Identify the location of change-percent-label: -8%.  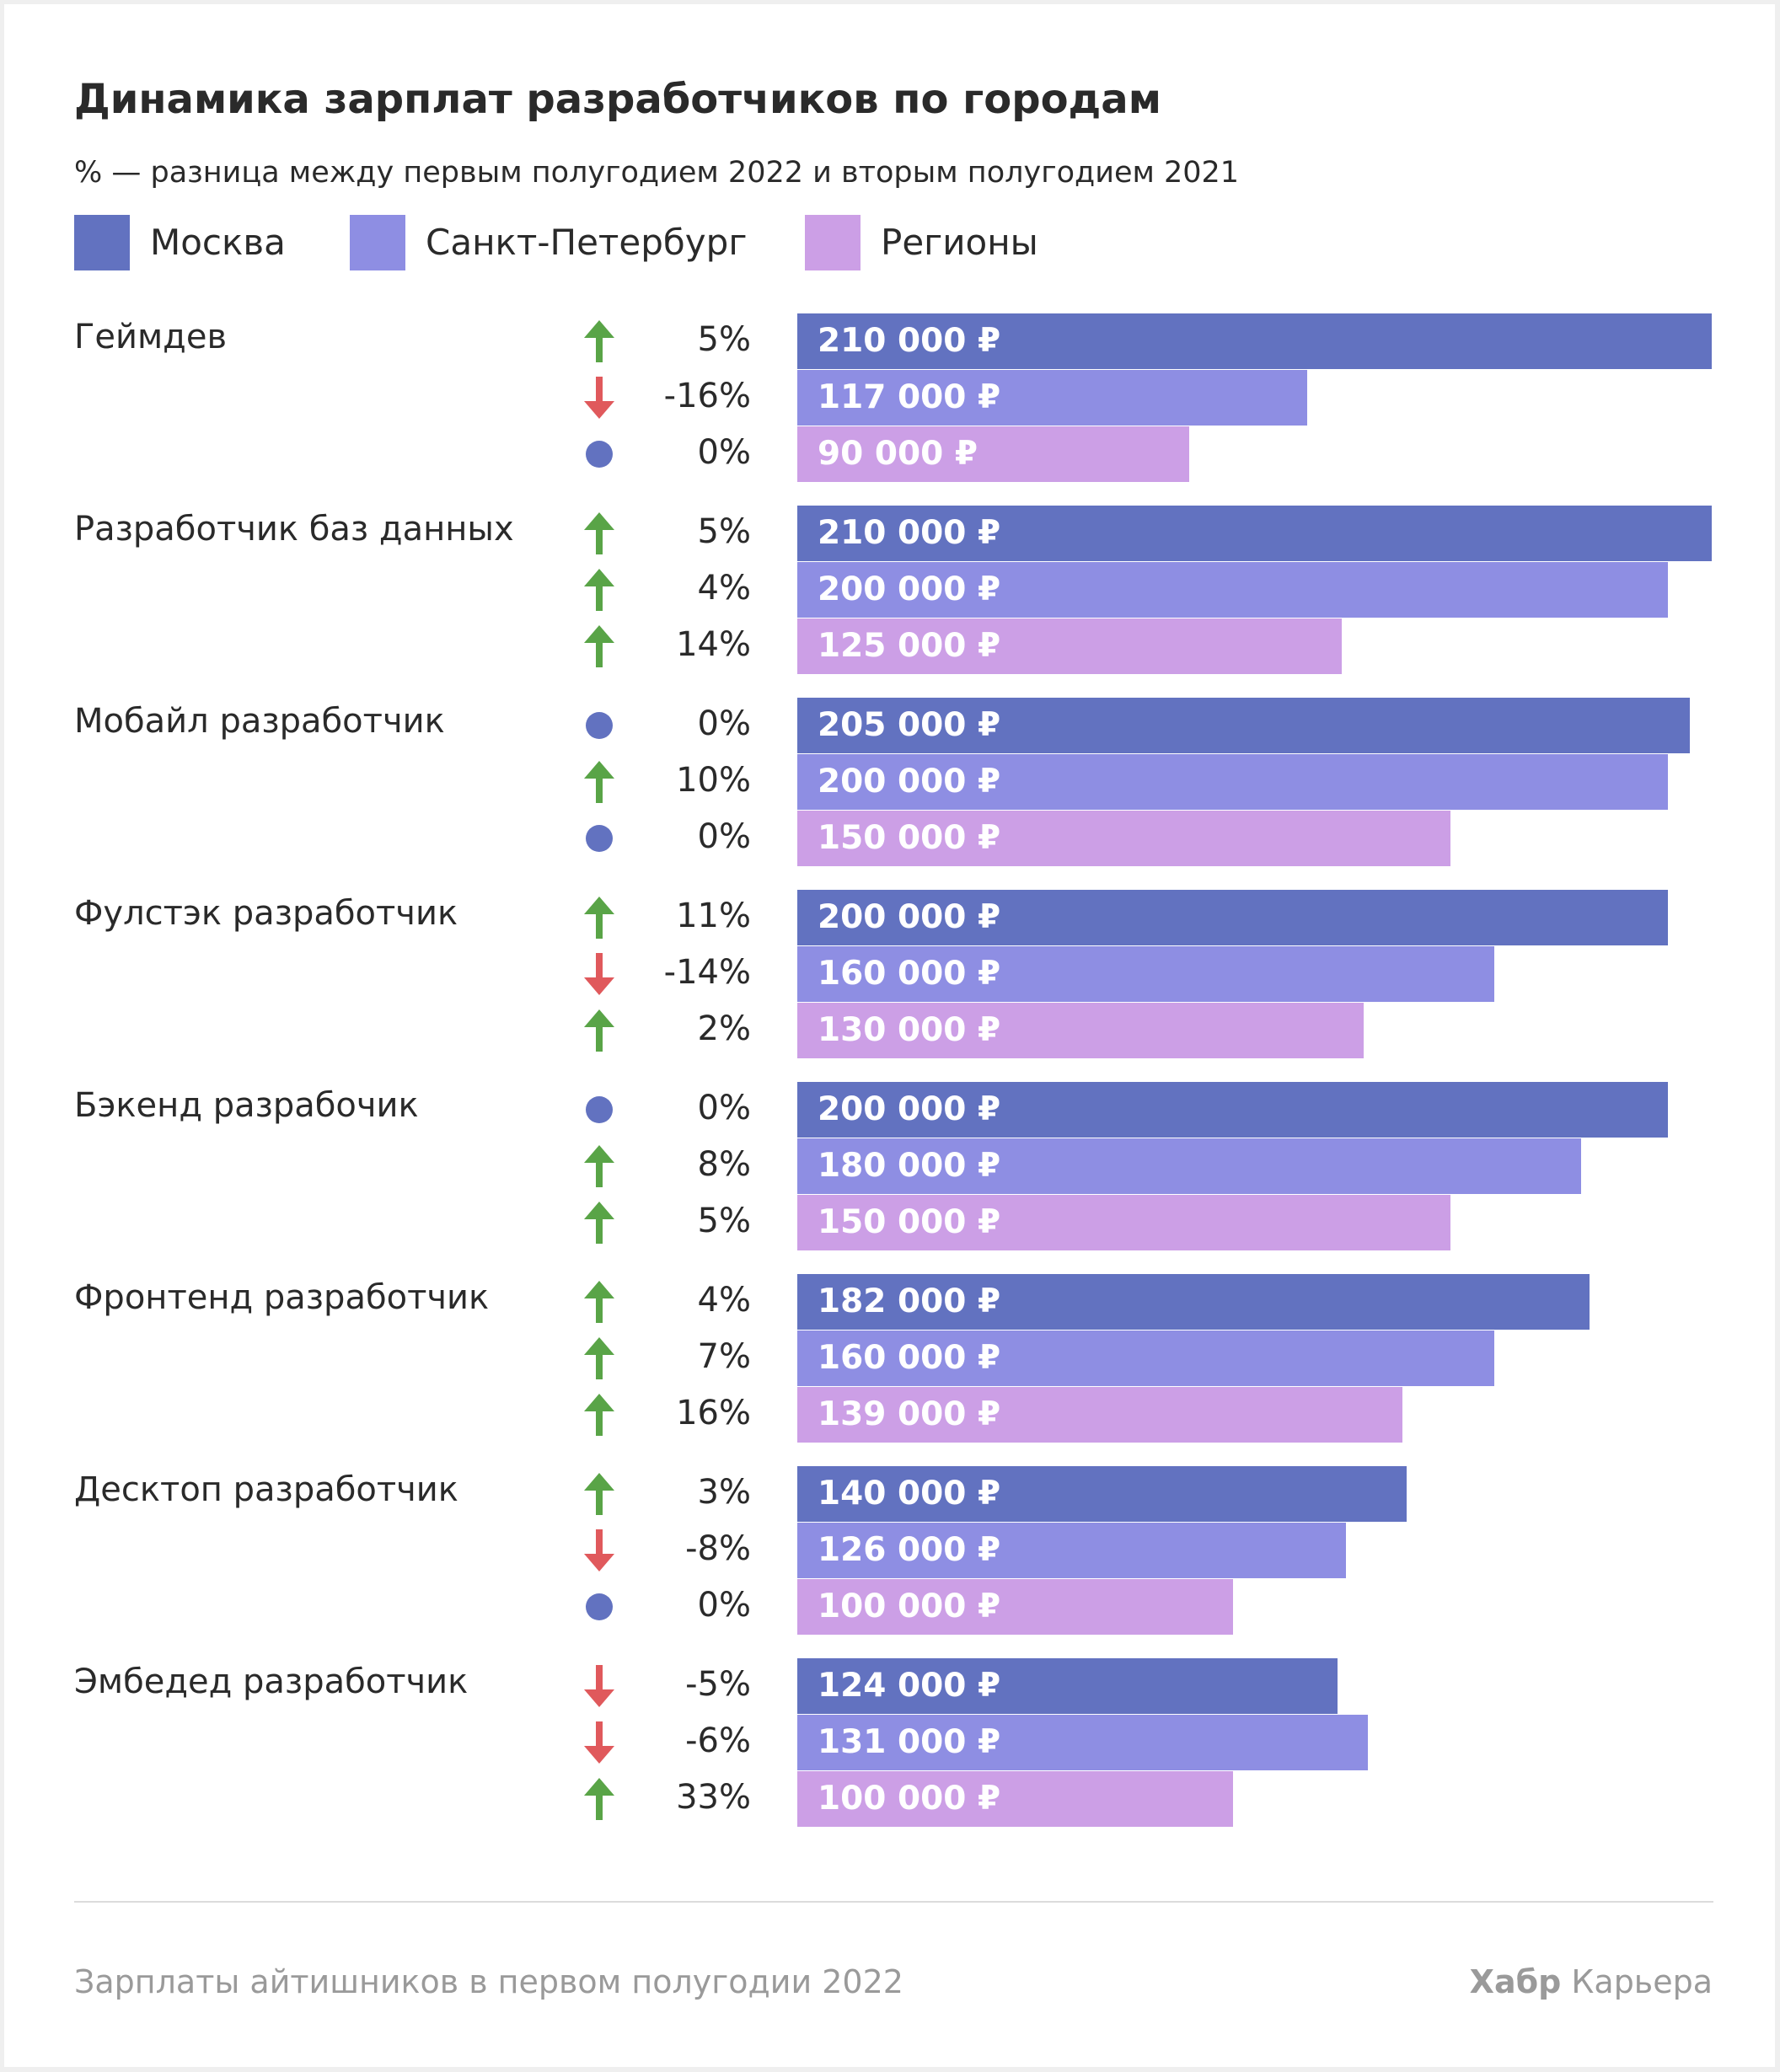
(718, 1549).